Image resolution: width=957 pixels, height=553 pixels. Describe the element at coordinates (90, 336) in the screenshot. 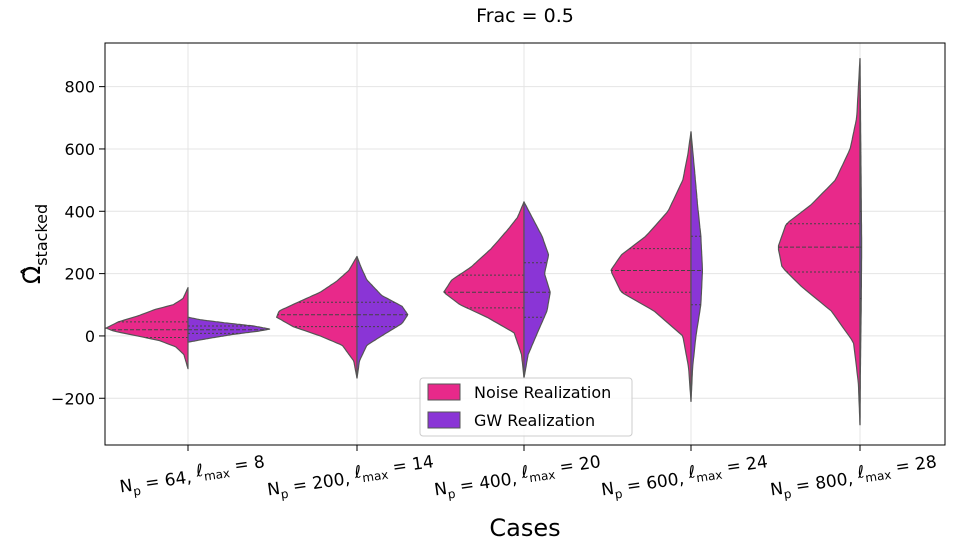

I see `y-tick-label: 0` at that location.